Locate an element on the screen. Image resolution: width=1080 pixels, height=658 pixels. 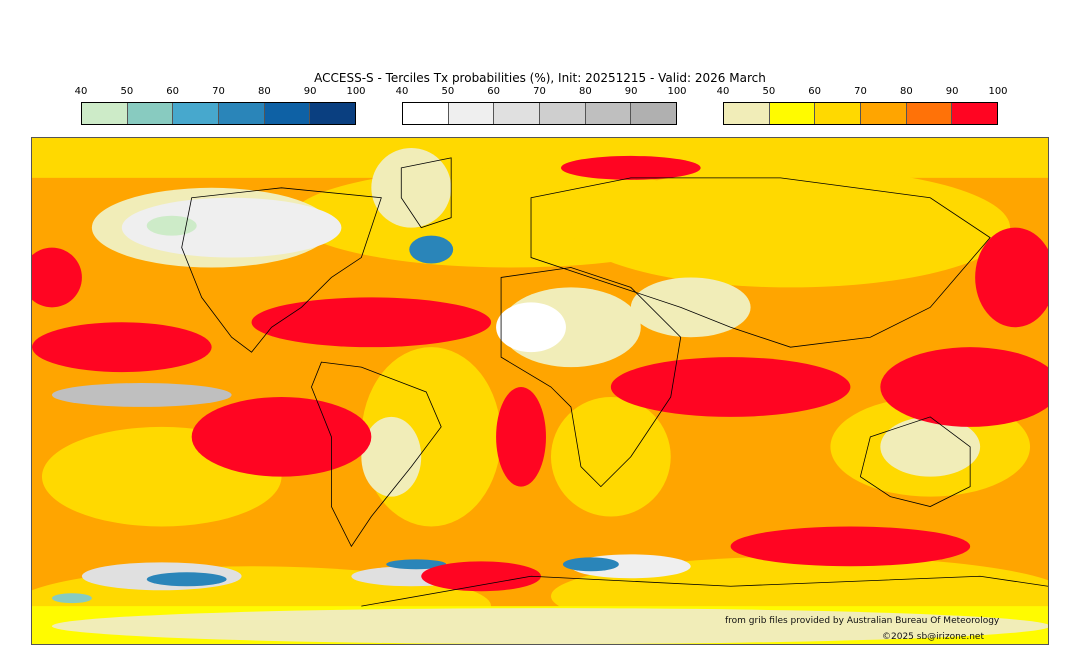
colorbar-above-normal is located at coordinates (860, 113).